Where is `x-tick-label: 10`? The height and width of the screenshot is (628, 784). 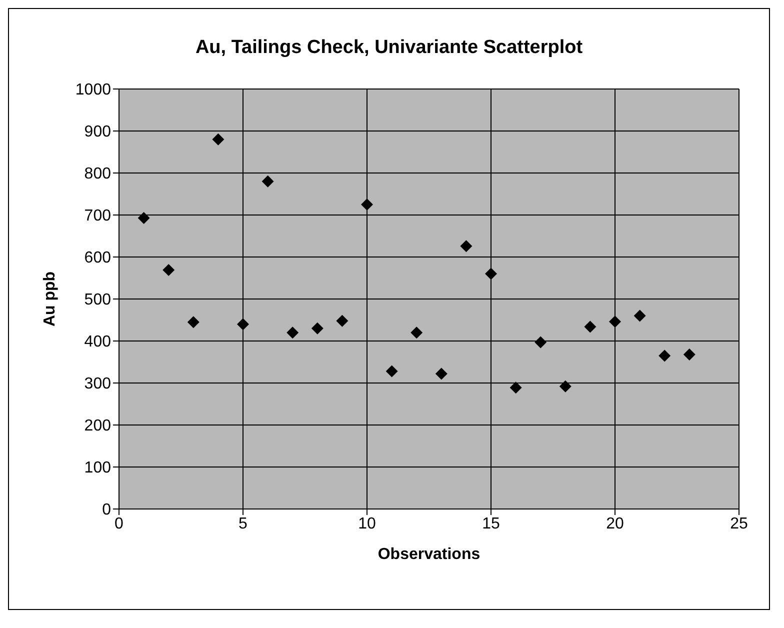
x-tick-label: 10 is located at coordinates (367, 523).